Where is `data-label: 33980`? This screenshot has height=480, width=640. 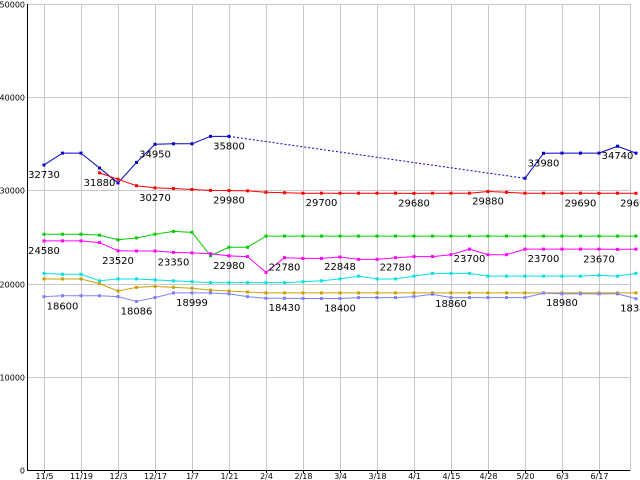 data-label: 33980 is located at coordinates (544, 163).